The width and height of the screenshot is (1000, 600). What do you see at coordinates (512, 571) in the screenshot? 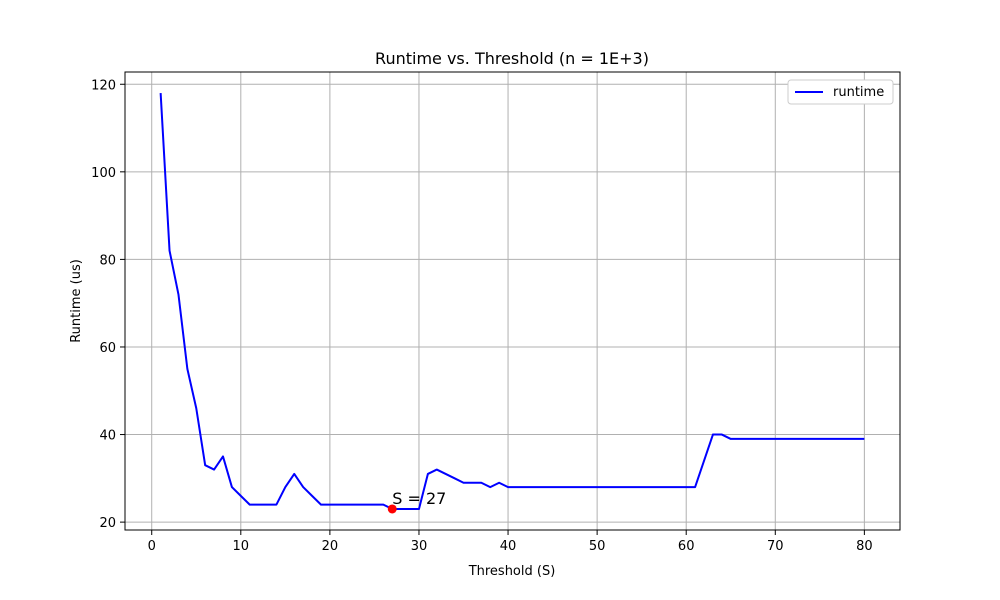
I see `x-axis-label: Threshold (S)` at bounding box center [512, 571].